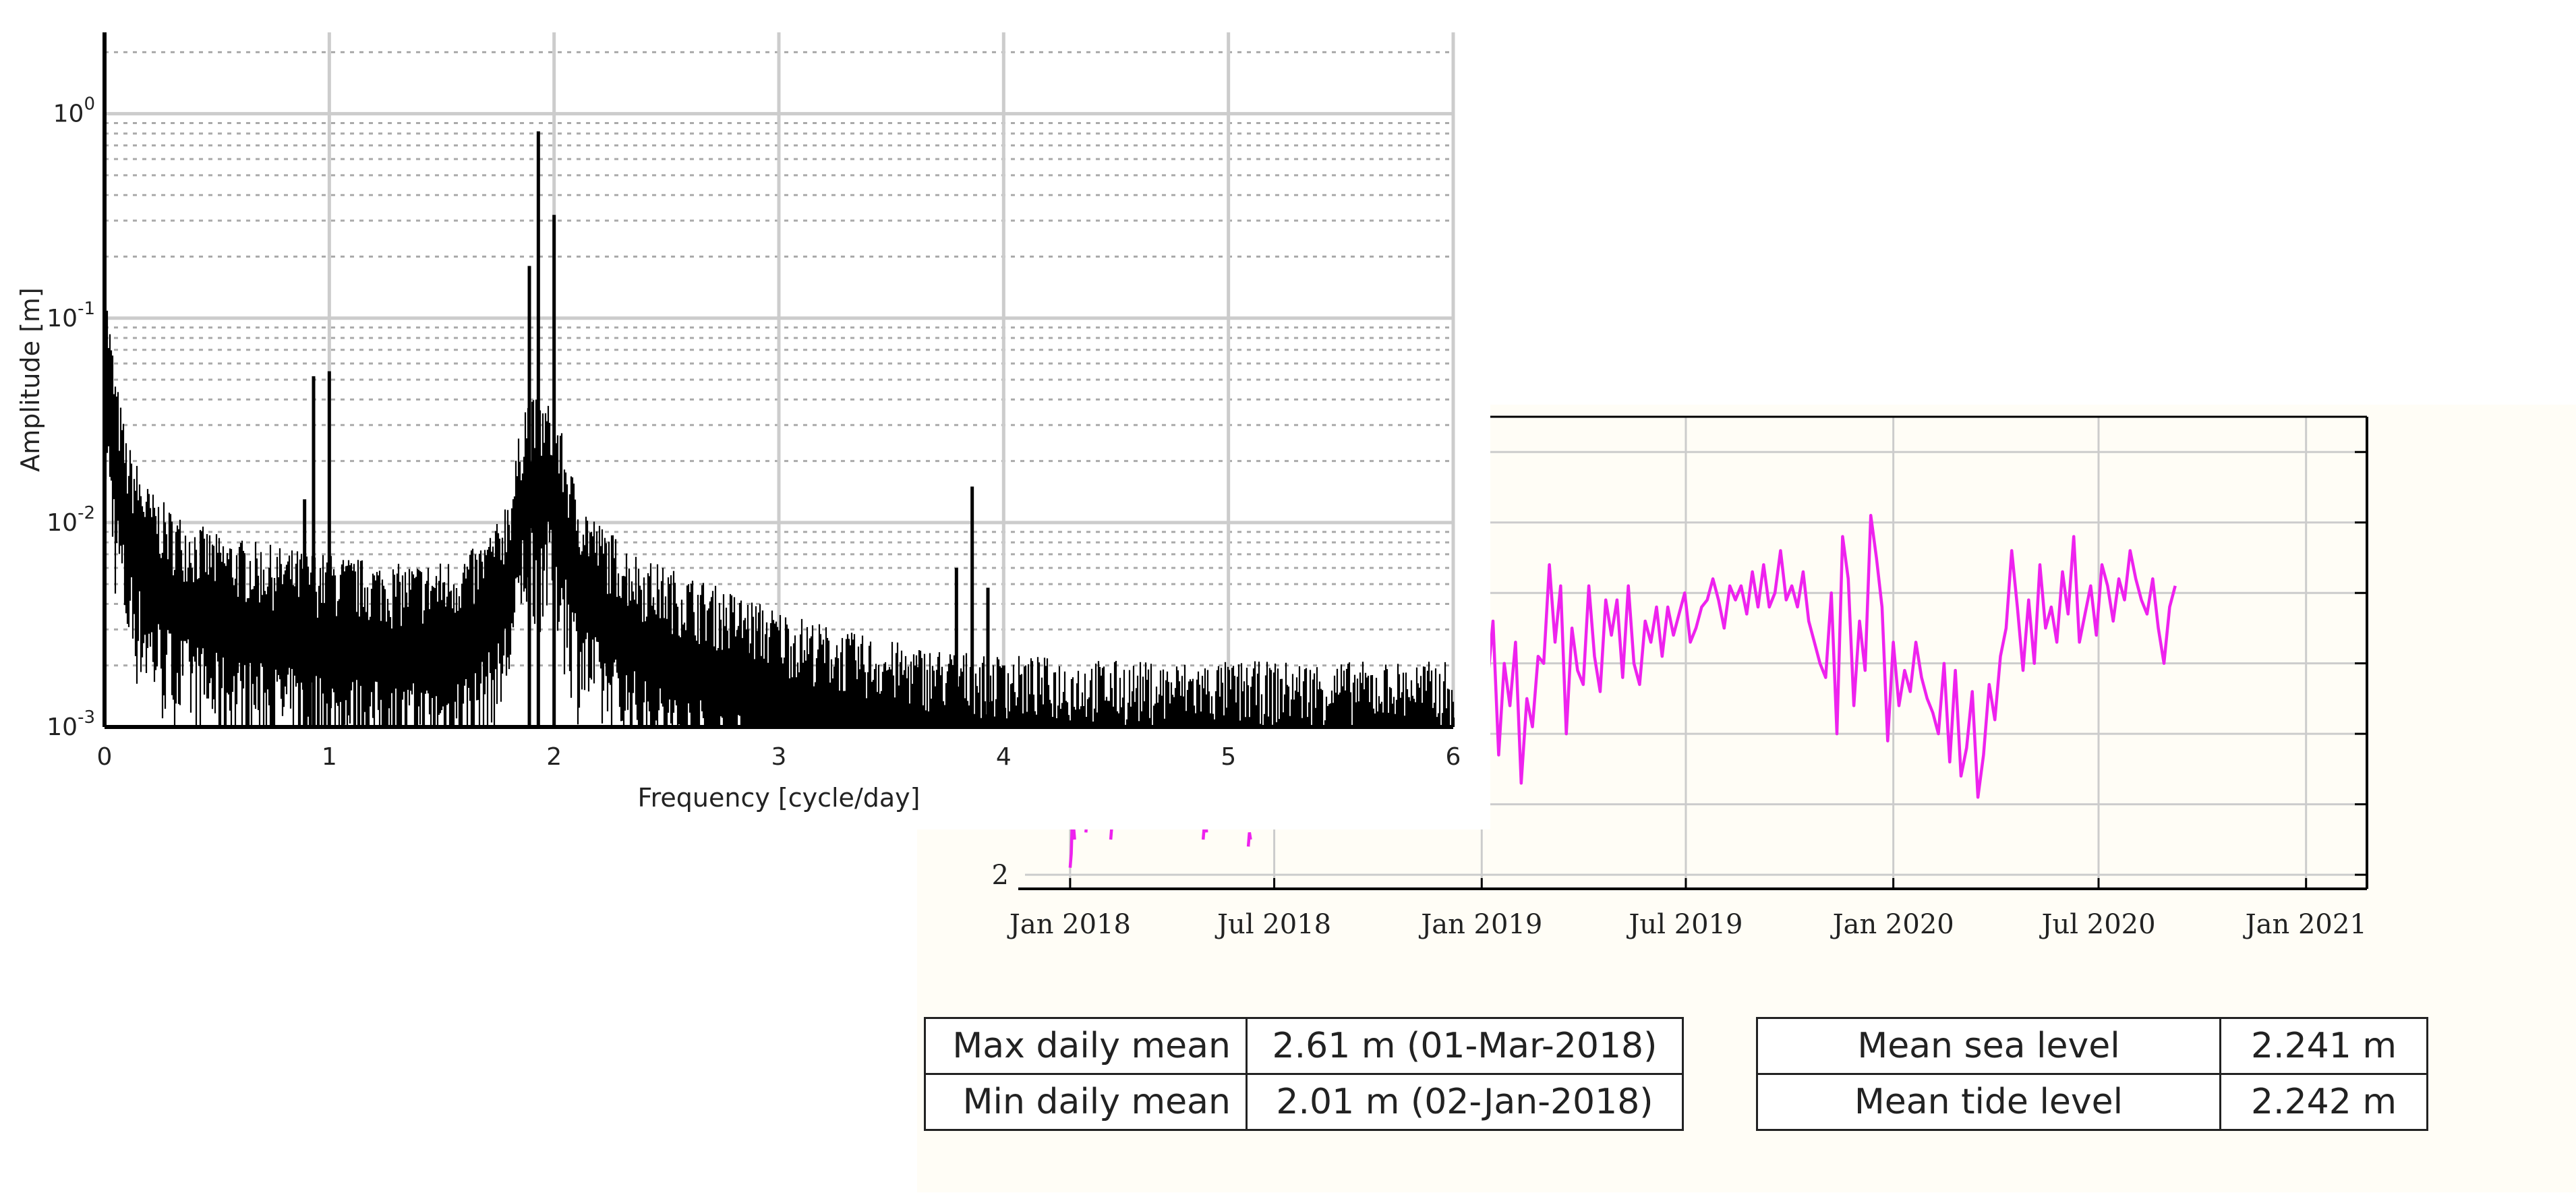 The height and width of the screenshot is (1195, 2576). What do you see at coordinates (2097, 924) in the screenshot?
I see `x-tick-label: Jul 2020` at bounding box center [2097, 924].